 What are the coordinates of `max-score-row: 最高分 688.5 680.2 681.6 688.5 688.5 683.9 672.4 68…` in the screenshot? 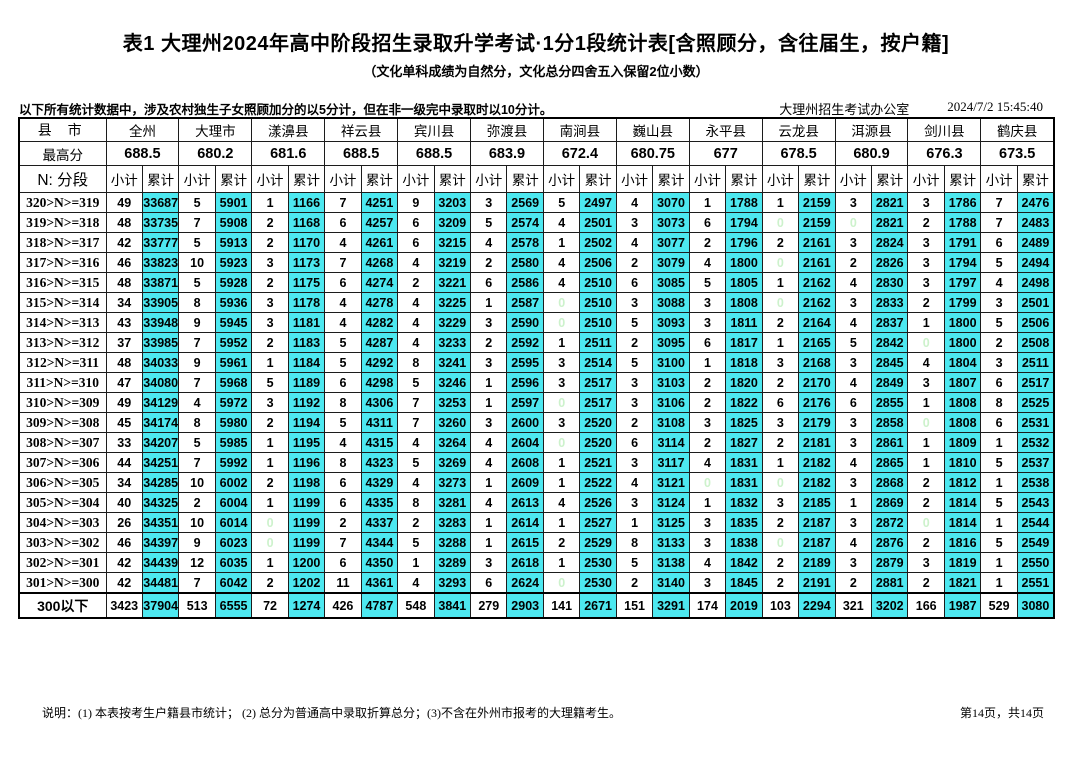 It's located at (536, 153).